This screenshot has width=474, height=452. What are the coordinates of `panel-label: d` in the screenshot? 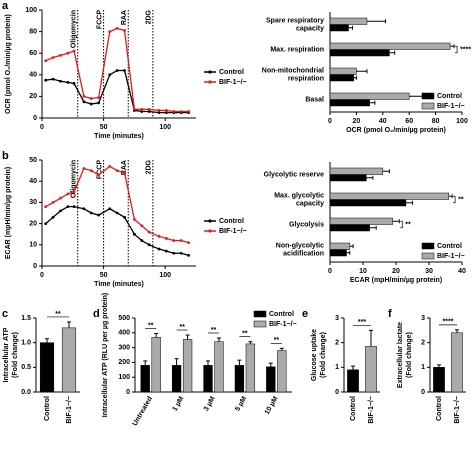 It's located at (96, 314).